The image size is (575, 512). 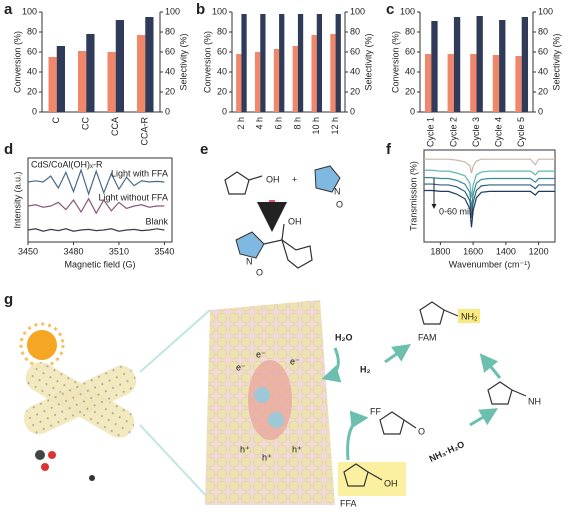 I want to click on x-tick-label: 1200, so click(x=539, y=251).